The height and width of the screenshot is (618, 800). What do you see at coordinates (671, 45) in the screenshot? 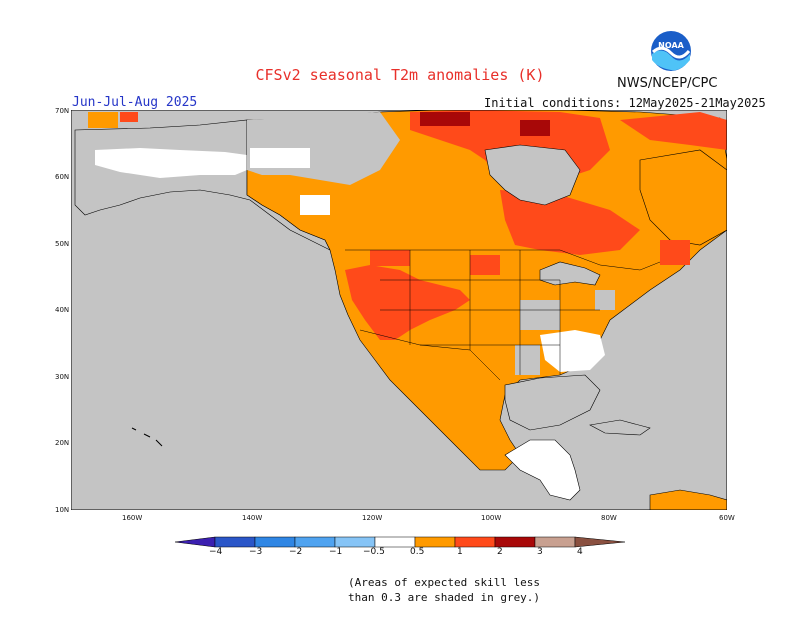
I see `logo-text: NOAA` at bounding box center [671, 45].